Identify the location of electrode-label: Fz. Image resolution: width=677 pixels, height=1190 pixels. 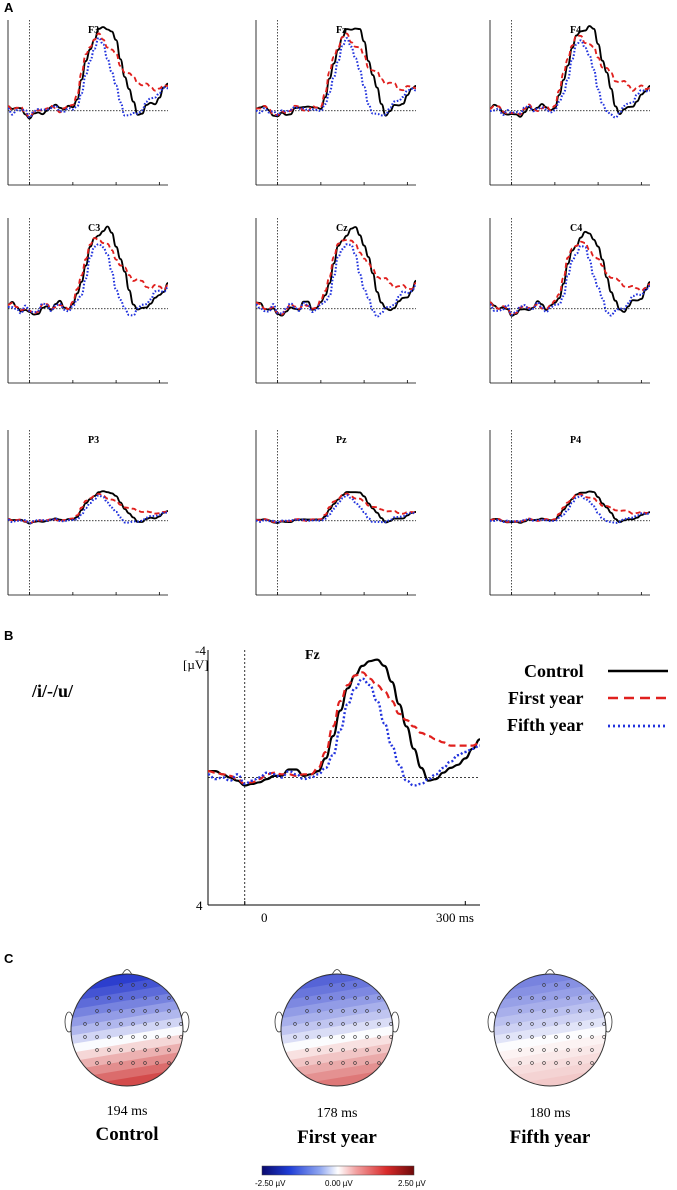
(341, 30).